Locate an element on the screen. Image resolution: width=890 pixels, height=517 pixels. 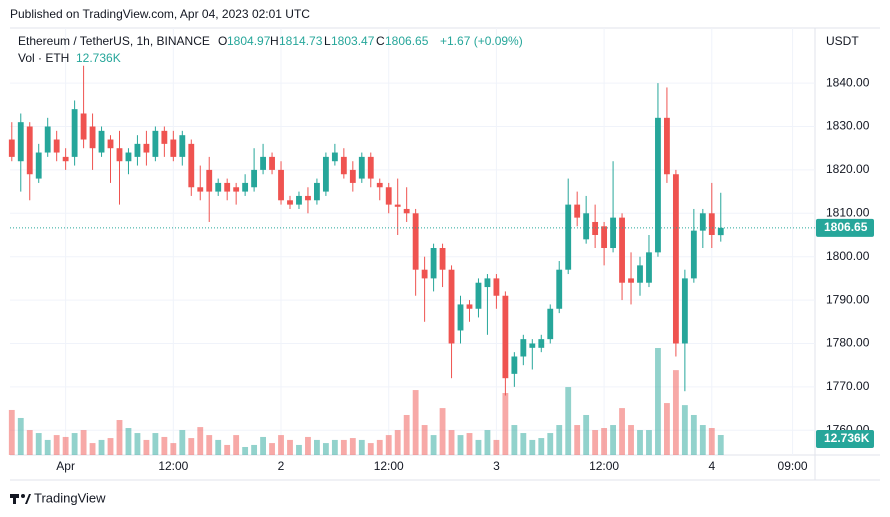
y-tick-label: 1810.00 is located at coordinates (848, 212).